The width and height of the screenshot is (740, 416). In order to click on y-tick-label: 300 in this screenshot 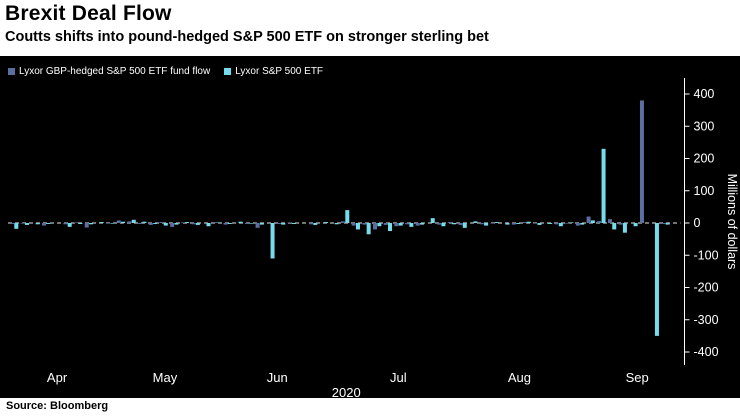, I will do `click(704, 126)`.